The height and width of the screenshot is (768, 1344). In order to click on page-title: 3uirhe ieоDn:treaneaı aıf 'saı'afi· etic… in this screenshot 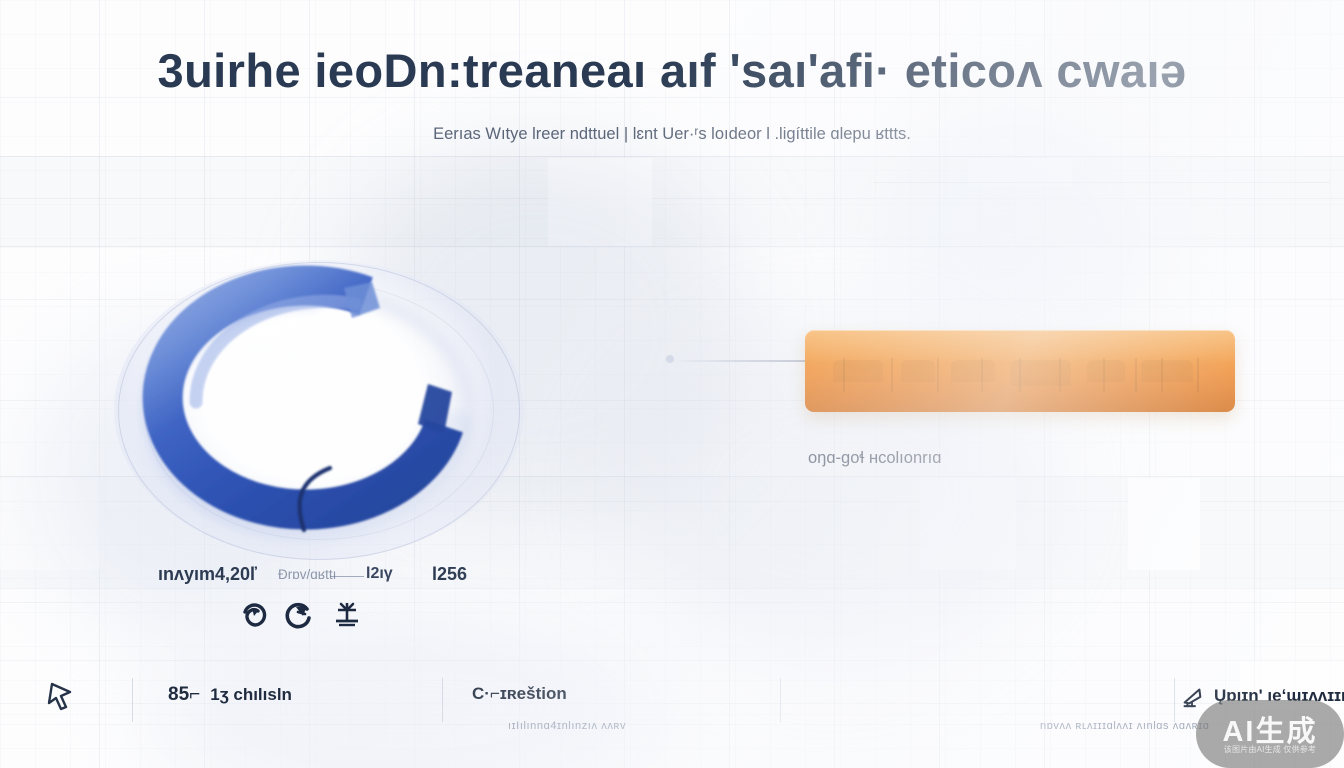, I will do `click(672, 70)`.